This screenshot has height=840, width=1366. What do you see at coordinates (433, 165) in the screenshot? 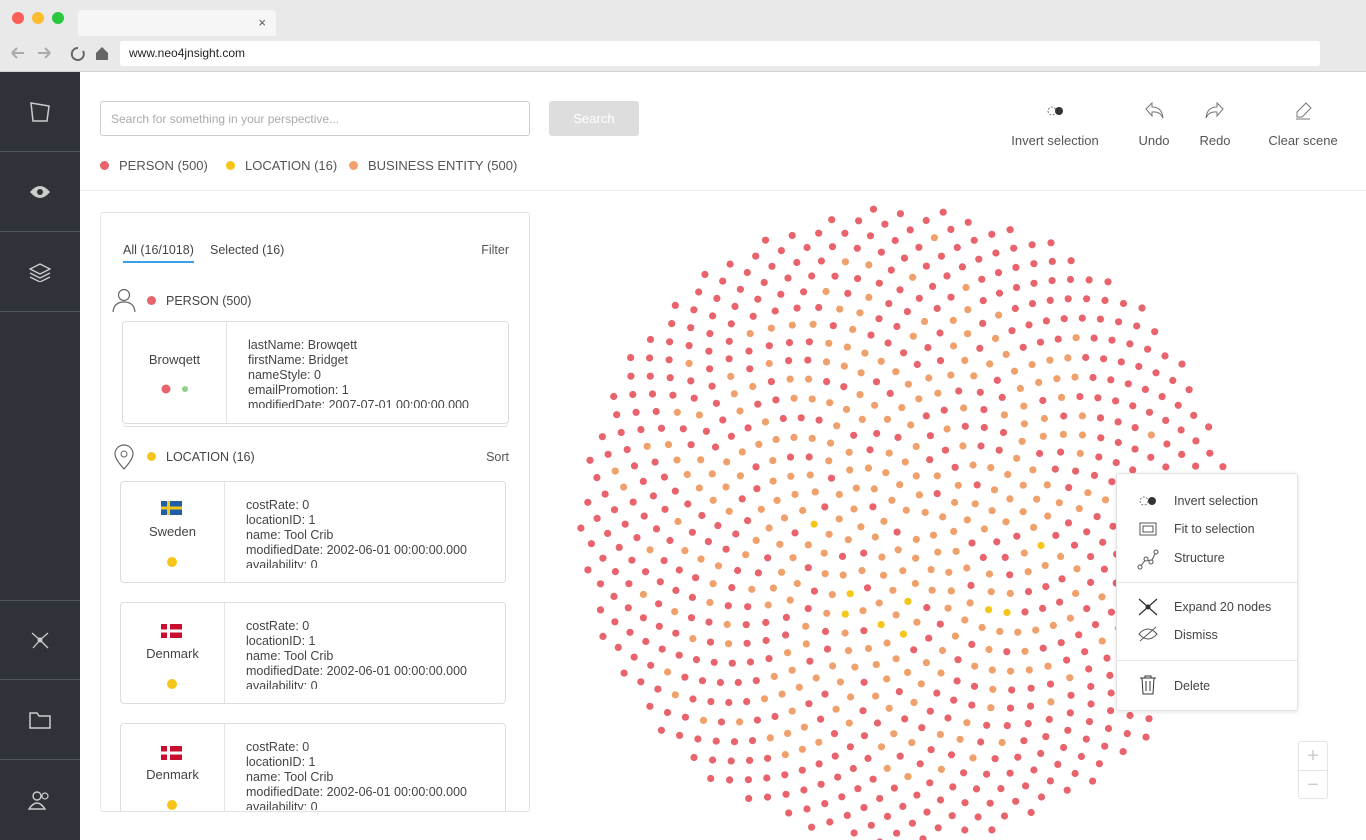
I see `legend-item: BUSINESS ENTITY (500)` at bounding box center [433, 165].